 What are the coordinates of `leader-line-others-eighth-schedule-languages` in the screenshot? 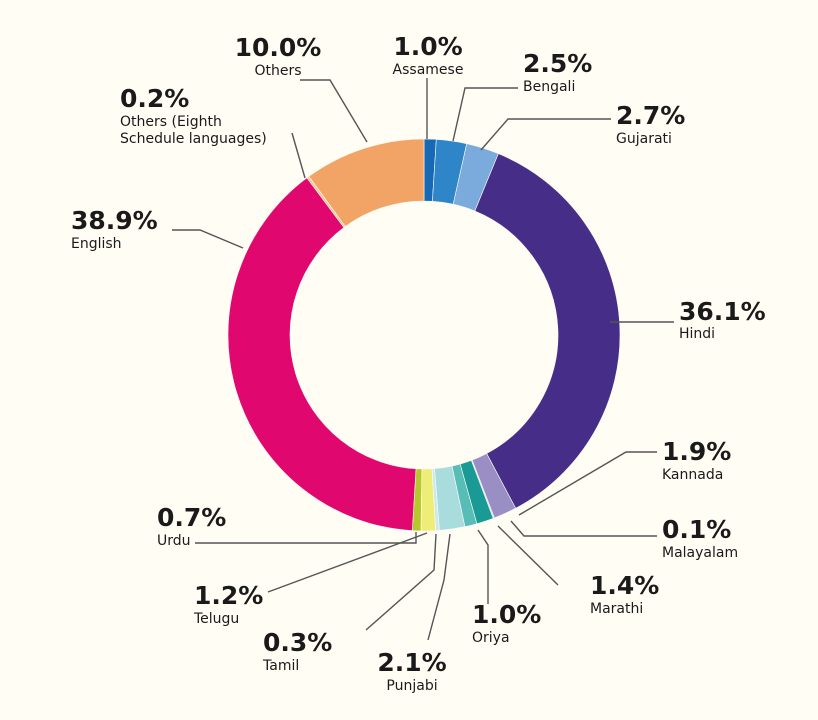 It's located at (298, 155).